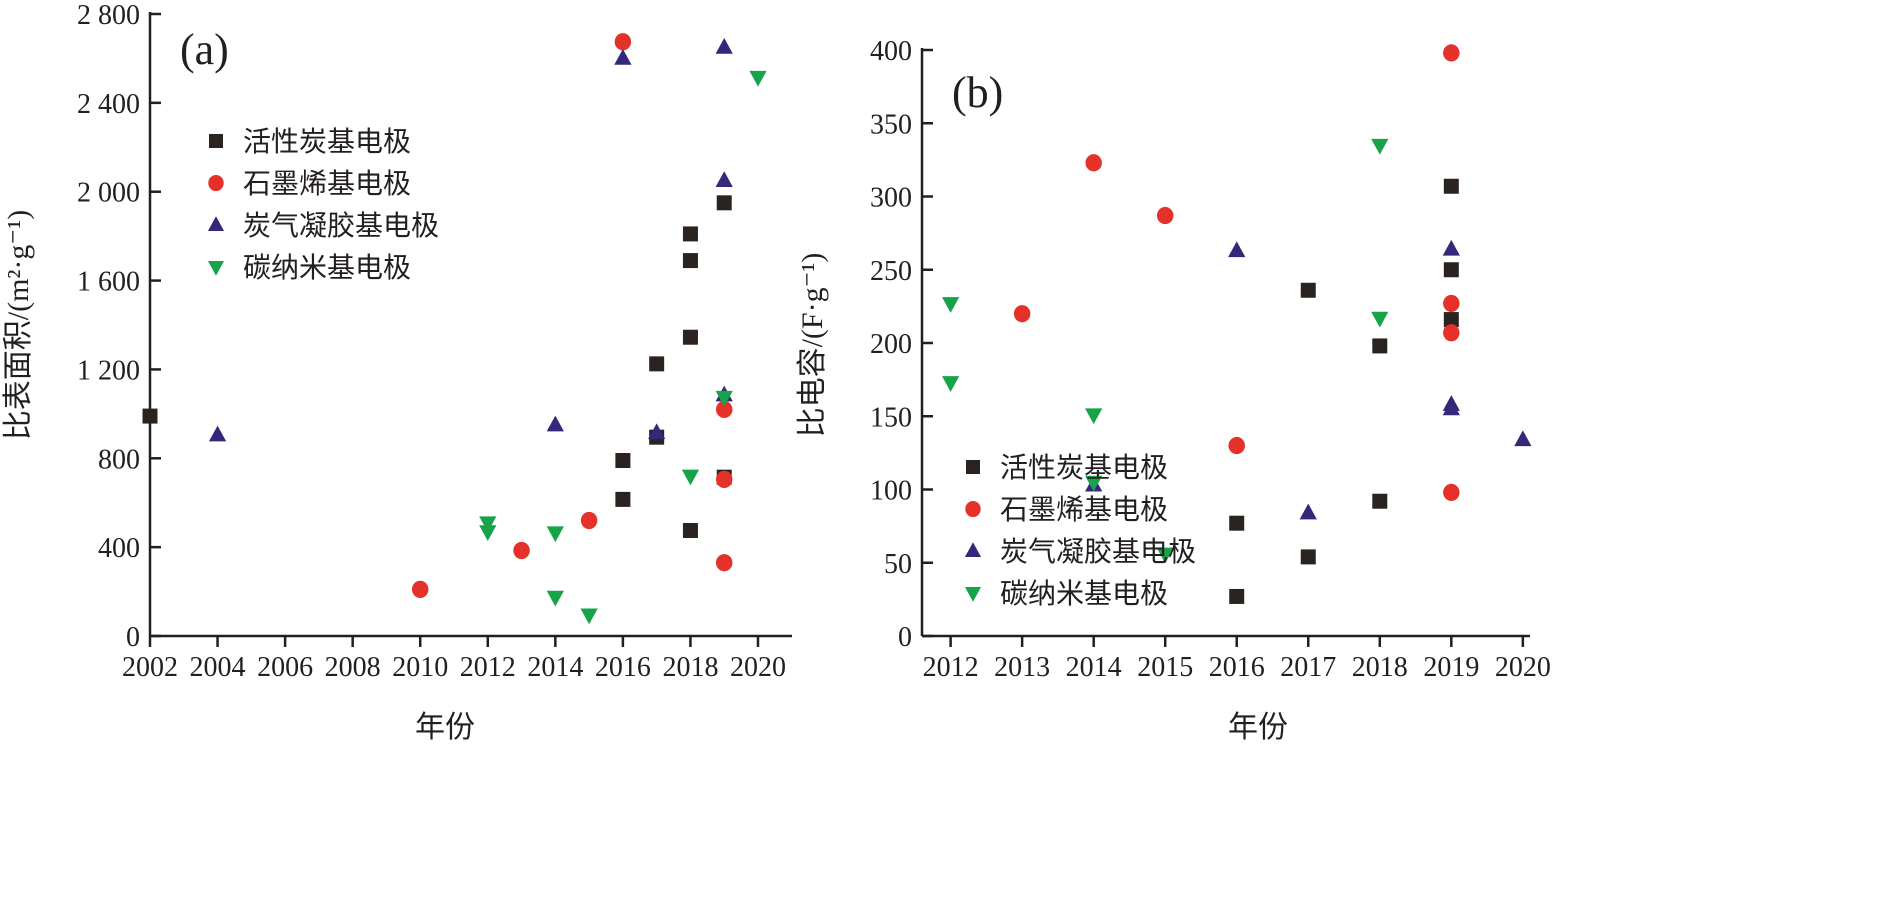 The image size is (1890, 897). Describe the element at coordinates (420, 667) in the screenshot. I see `x-tick-label: 2010` at that location.